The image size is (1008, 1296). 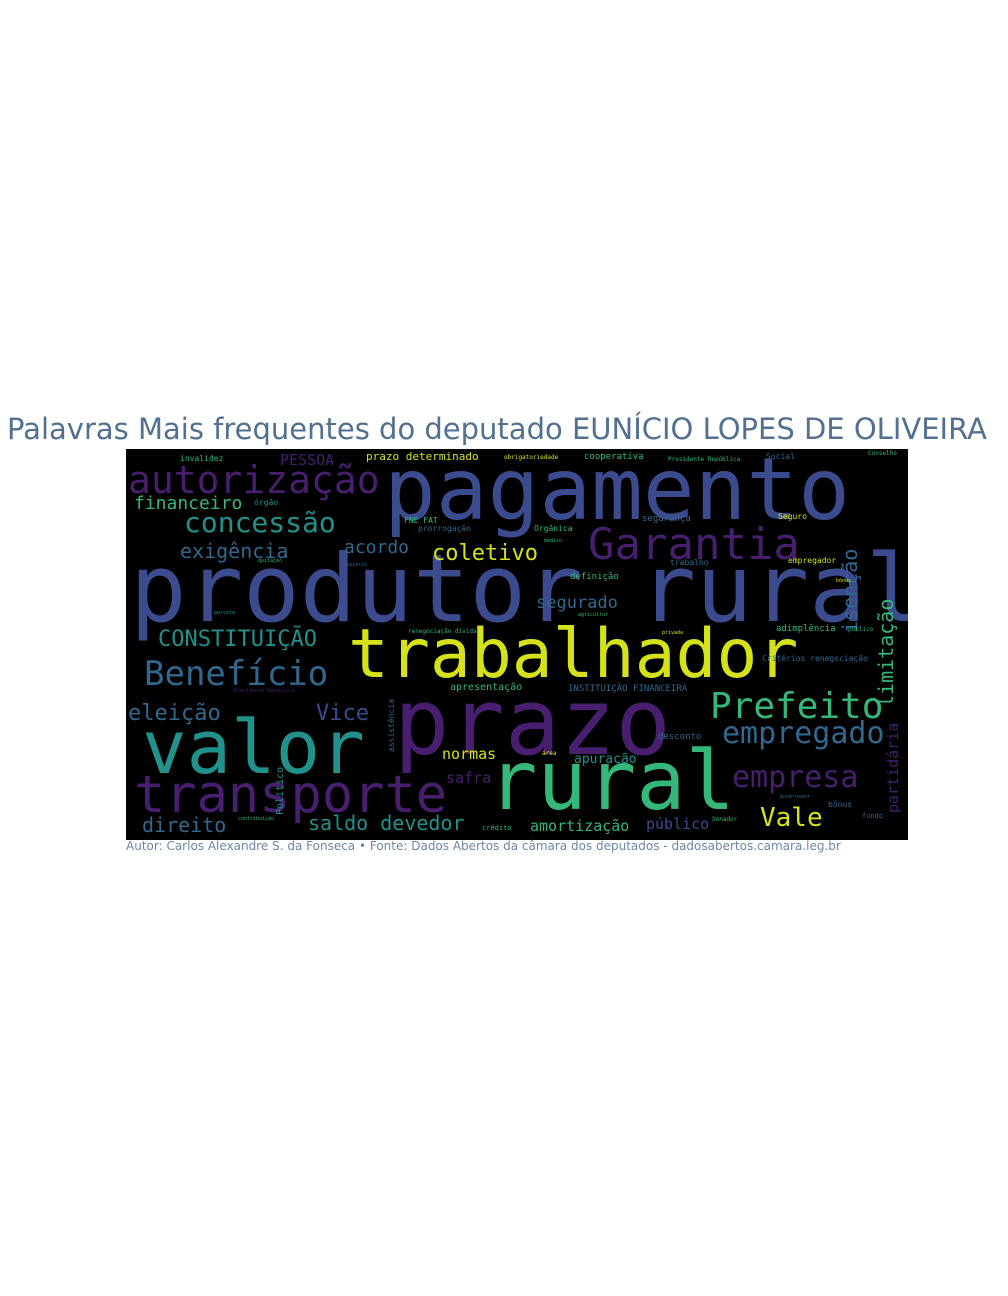 What do you see at coordinates (844, 581) in the screenshot?
I see `word-bonus-small: bônus` at bounding box center [844, 581].